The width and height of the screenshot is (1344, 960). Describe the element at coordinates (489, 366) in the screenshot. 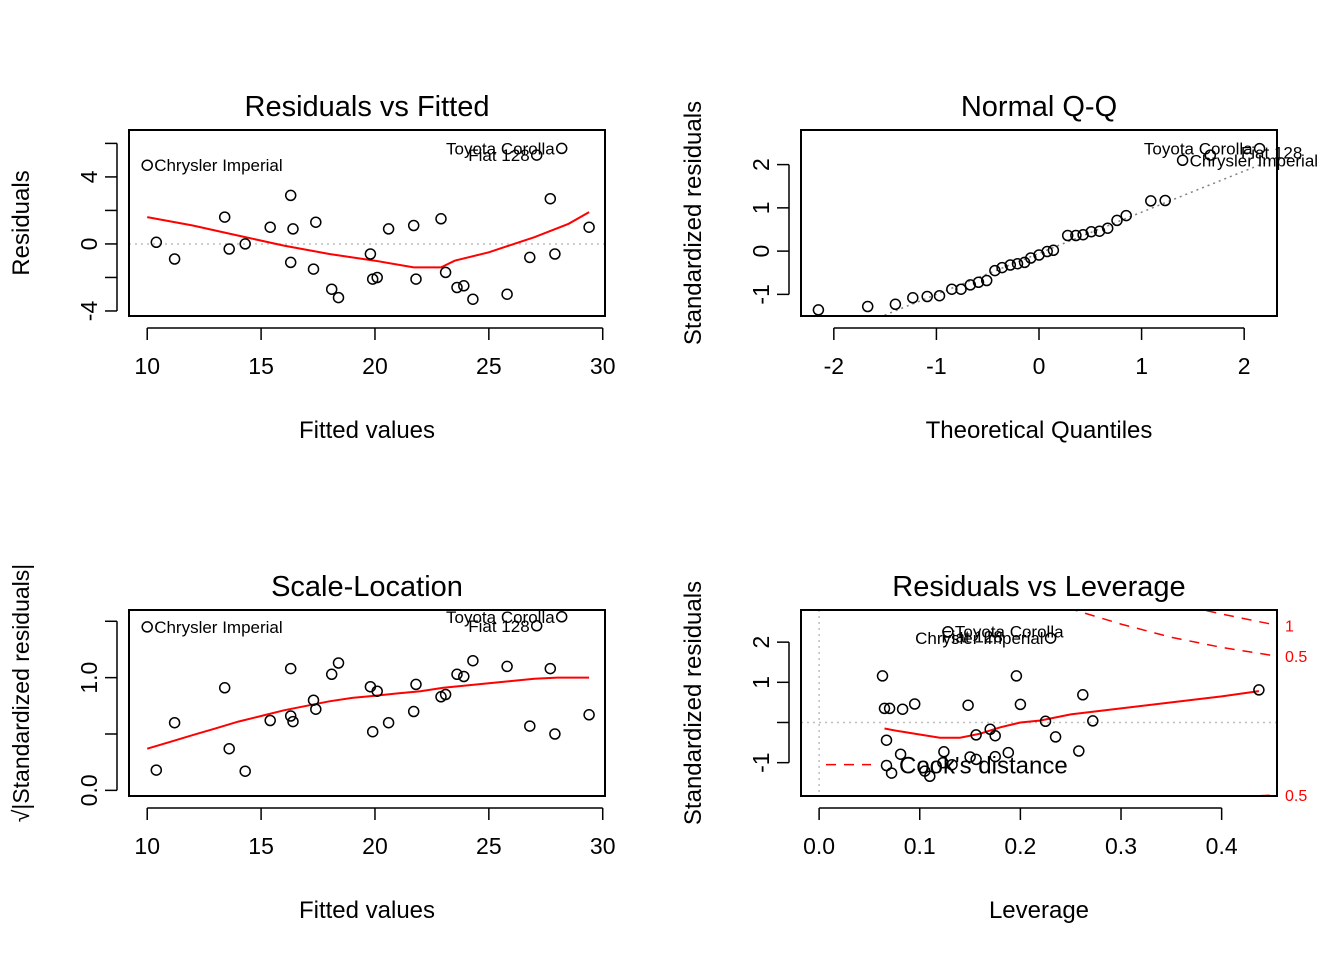

I see `x-tick-label: 25` at that location.